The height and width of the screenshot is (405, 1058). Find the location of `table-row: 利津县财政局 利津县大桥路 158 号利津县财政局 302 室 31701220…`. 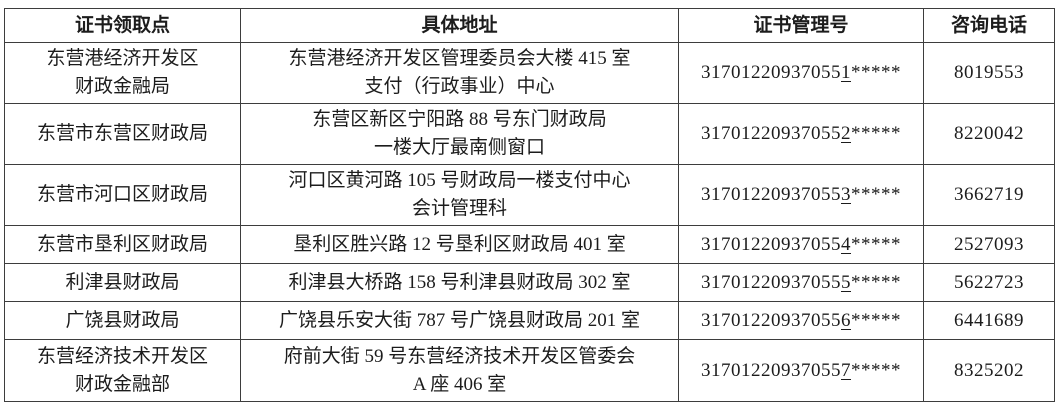

table-row: 利津县财政局 利津县大桥路 158 号利津县财政局 302 室 31701220… is located at coordinates (529, 282).